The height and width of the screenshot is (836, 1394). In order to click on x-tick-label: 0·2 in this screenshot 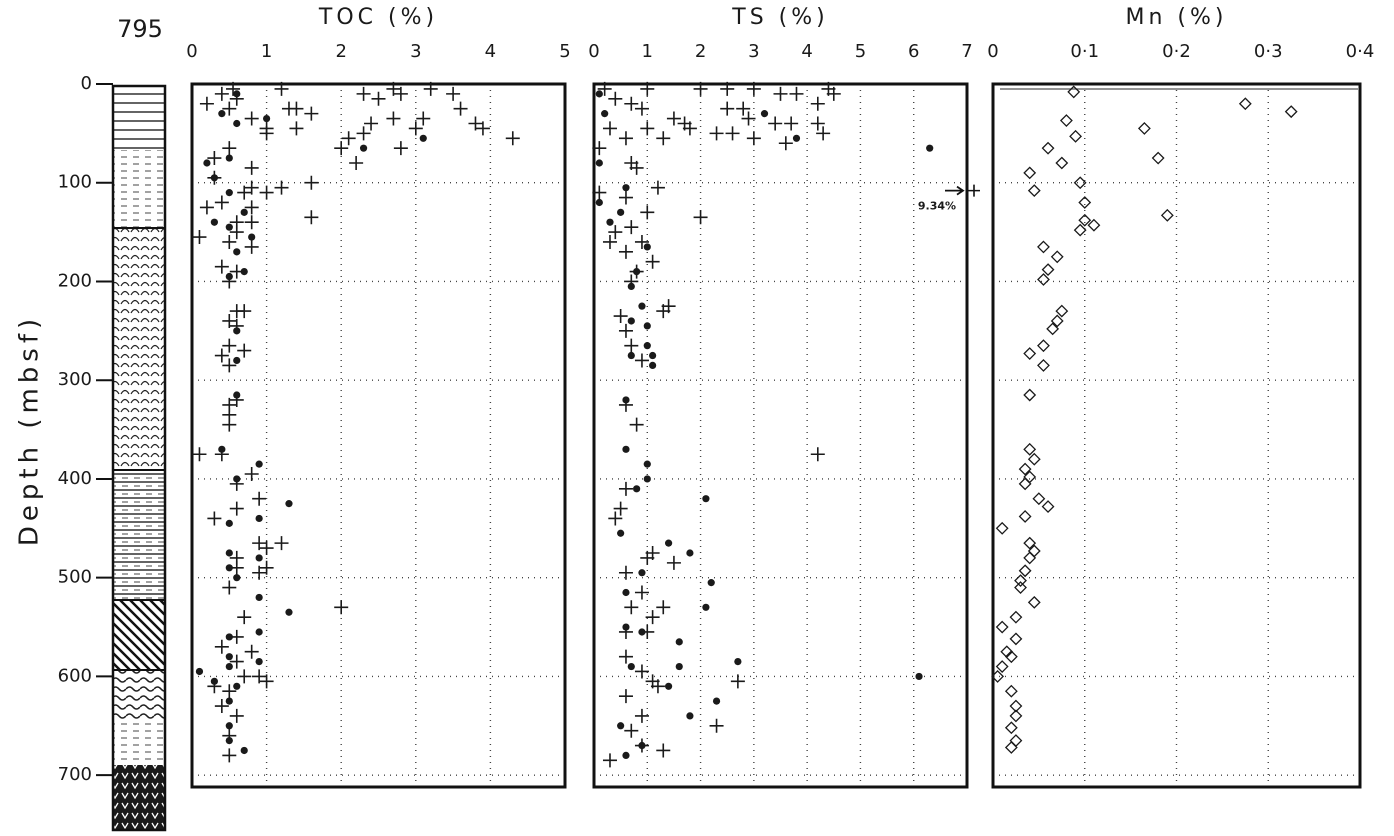, I will do `click(1176, 51)`.